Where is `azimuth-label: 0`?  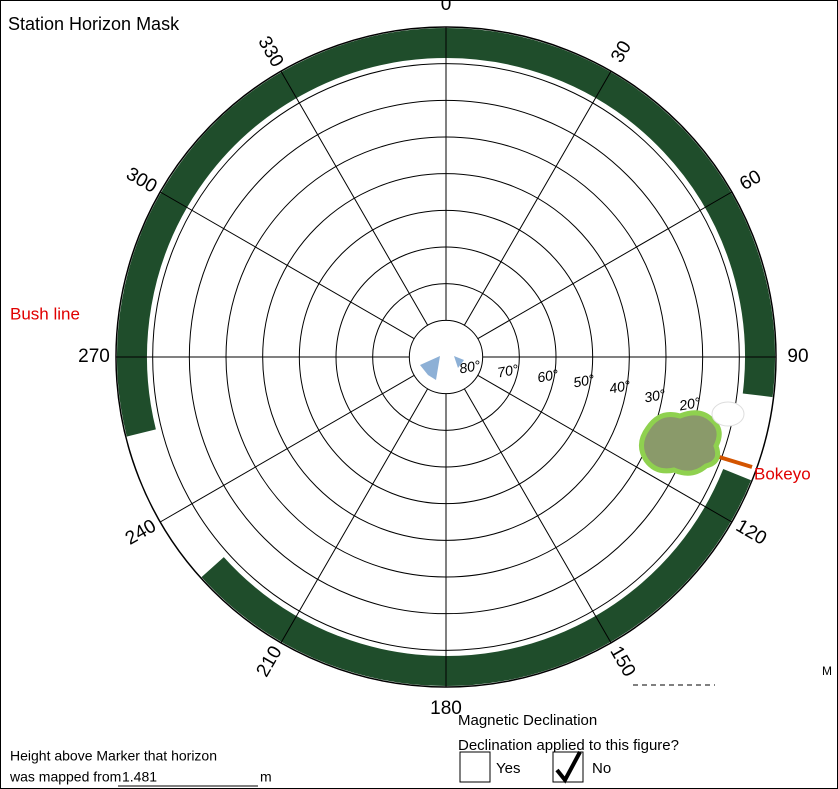 azimuth-label: 0 is located at coordinates (446, 7).